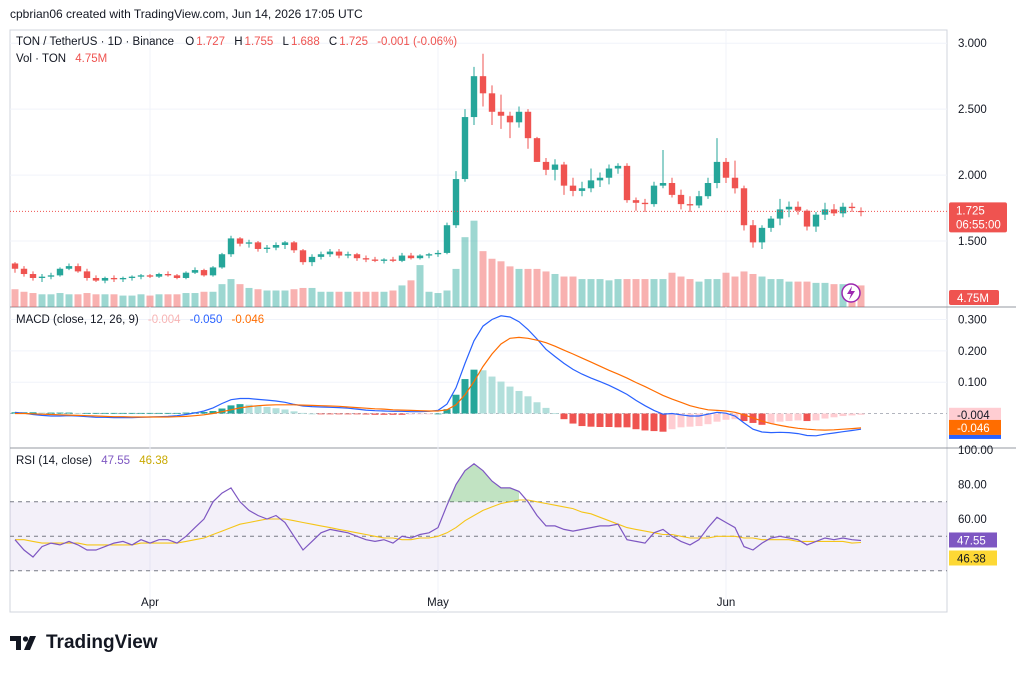 This screenshot has width=1024, height=677. I want to click on rsi-legend: RSI (14, close) 47.55 46.38, so click(93, 461).